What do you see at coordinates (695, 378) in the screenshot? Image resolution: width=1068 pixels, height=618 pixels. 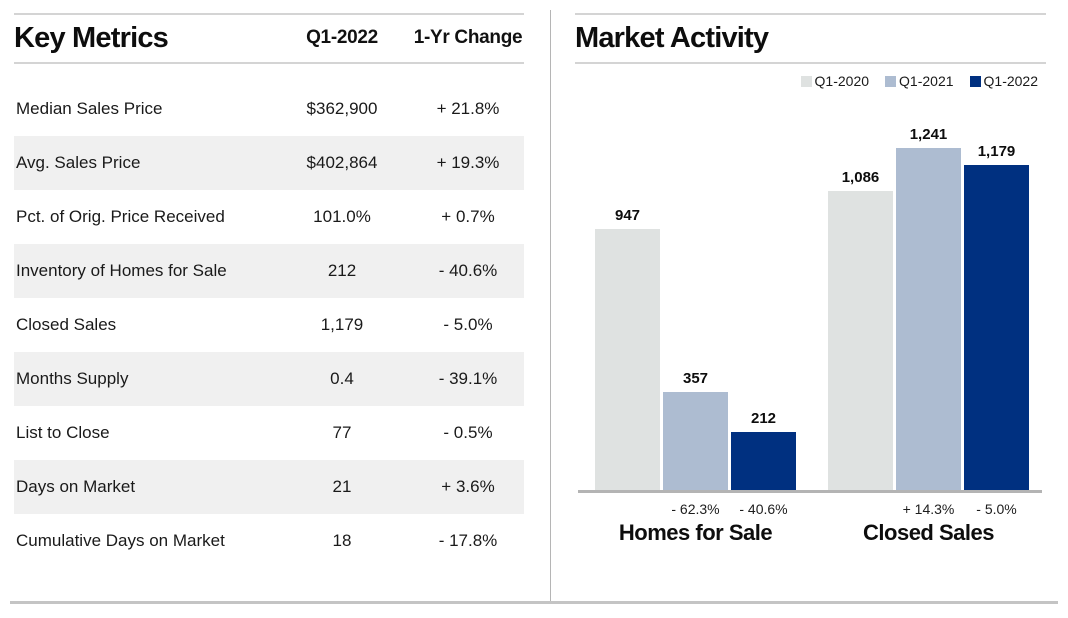 I see `bar-value-label: 357` at bounding box center [695, 378].